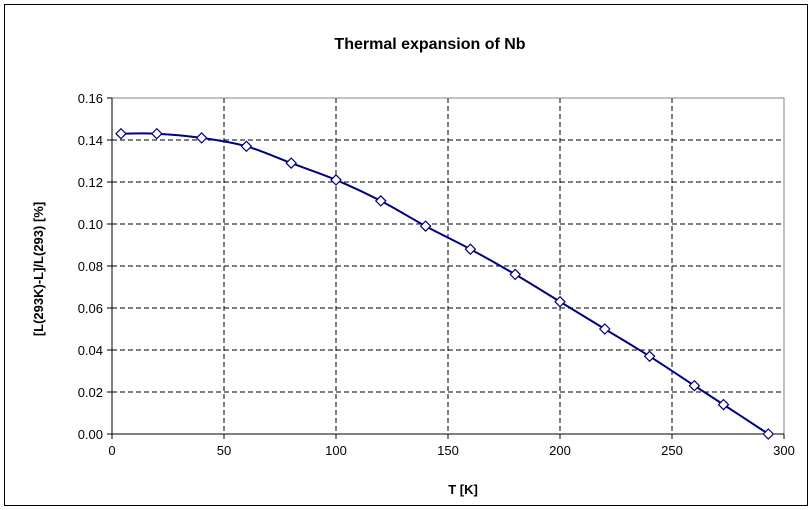  What do you see at coordinates (90, 140) in the screenshot?
I see `y-tick-label: 0.14` at bounding box center [90, 140].